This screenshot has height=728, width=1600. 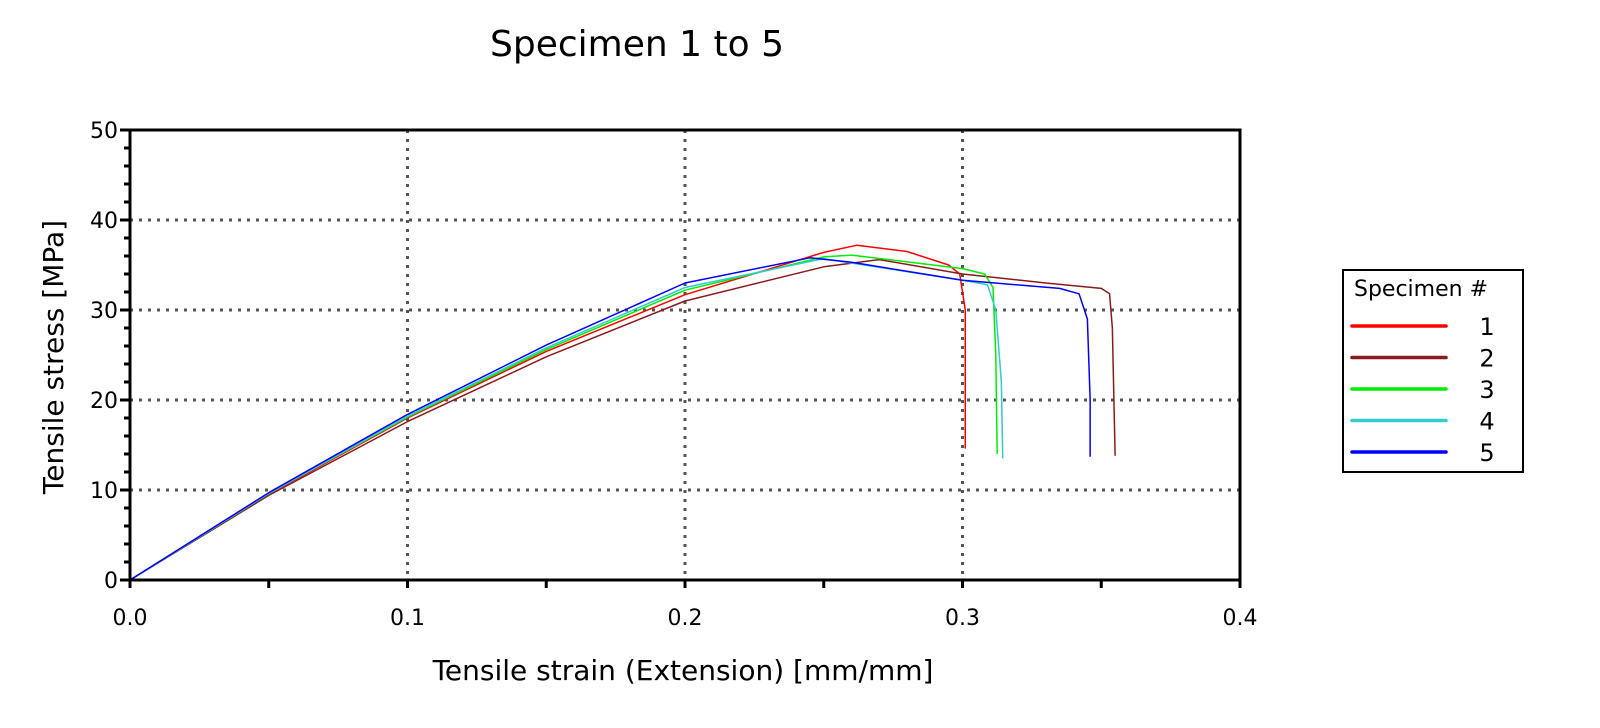 What do you see at coordinates (1486, 327) in the screenshot?
I see `legend-label-1: 1` at bounding box center [1486, 327].